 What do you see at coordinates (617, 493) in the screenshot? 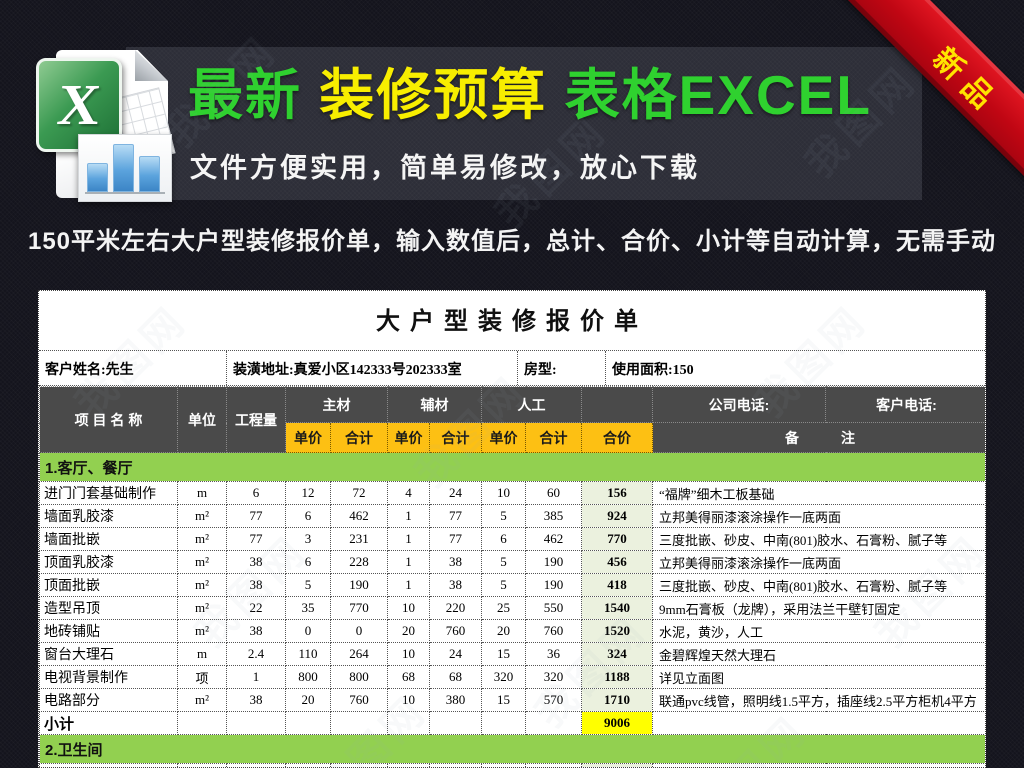
I see `row-total: 156` at bounding box center [617, 493].